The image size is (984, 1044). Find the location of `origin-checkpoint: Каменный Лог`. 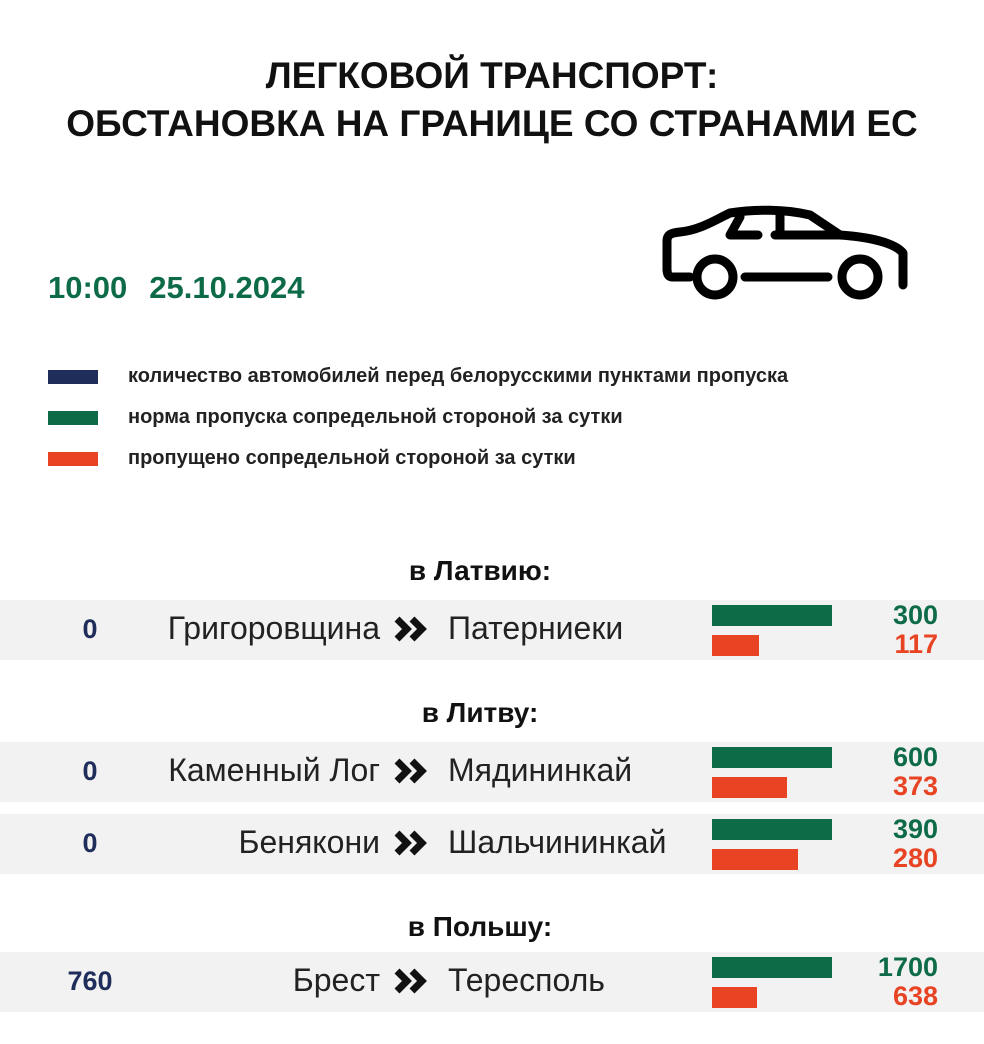

origin-checkpoint: Каменный Лог is located at coordinates (274, 770).